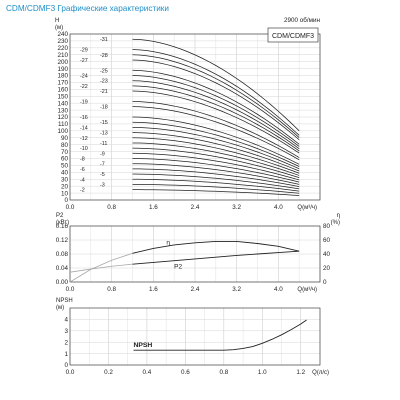 This screenshot has width=400, height=400. What do you see at coordinates (325, 282) in the screenshot?
I see `efficiency-ytick-label: 0` at bounding box center [325, 282].